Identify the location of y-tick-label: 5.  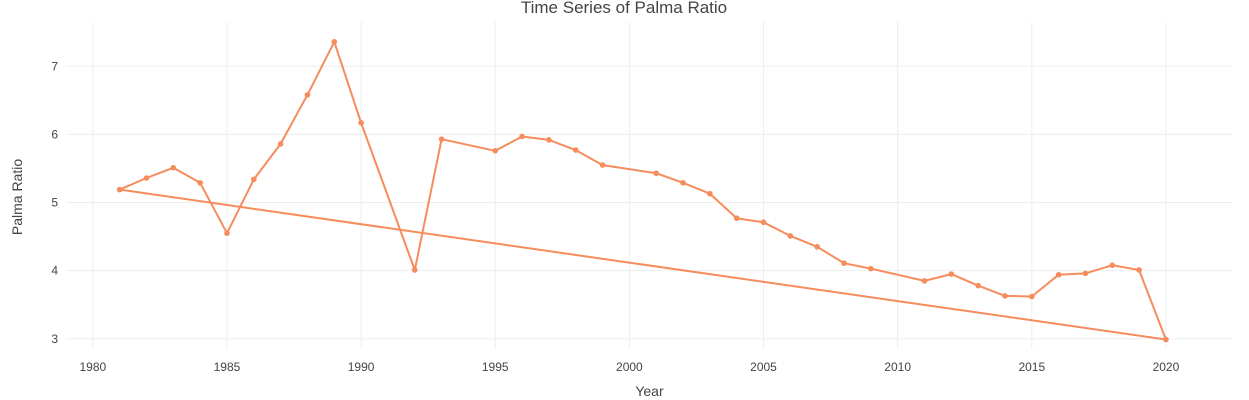
(54, 203).